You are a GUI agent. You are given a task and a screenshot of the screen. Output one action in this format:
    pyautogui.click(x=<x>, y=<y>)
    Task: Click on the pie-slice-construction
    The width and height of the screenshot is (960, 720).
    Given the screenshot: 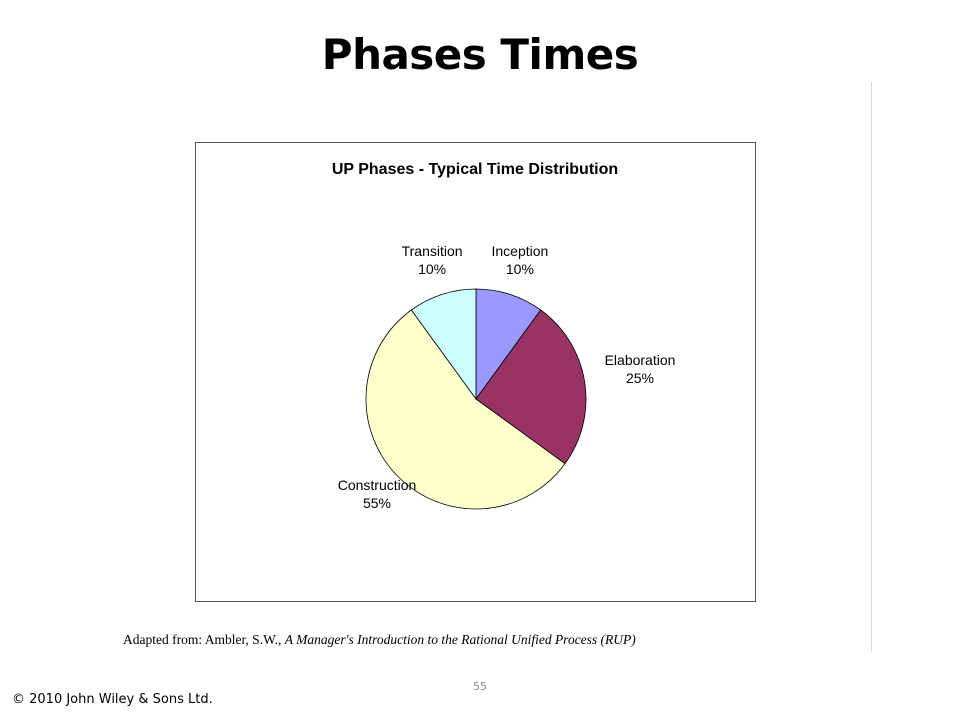 What is the action you would take?
    pyautogui.click(x=465, y=409)
    